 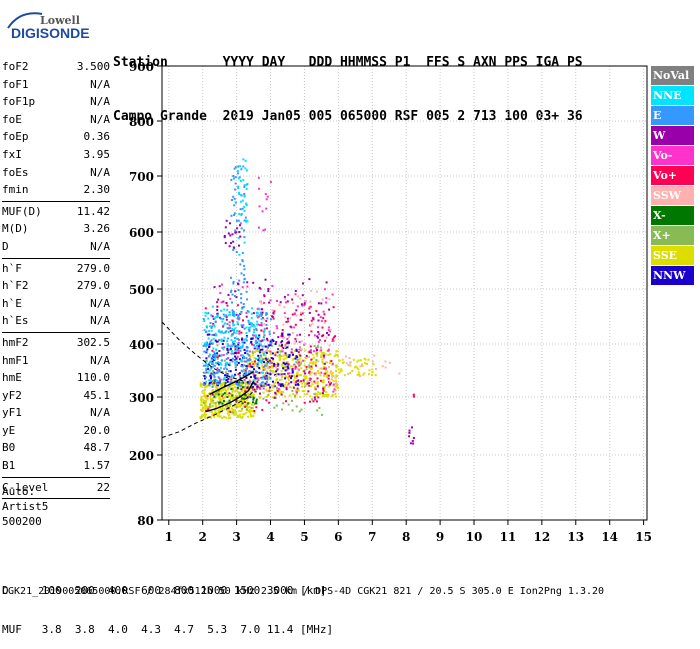 What do you see at coordinates (97, 448) in the screenshot?
I see `param-value: 48.7` at bounding box center [97, 448].